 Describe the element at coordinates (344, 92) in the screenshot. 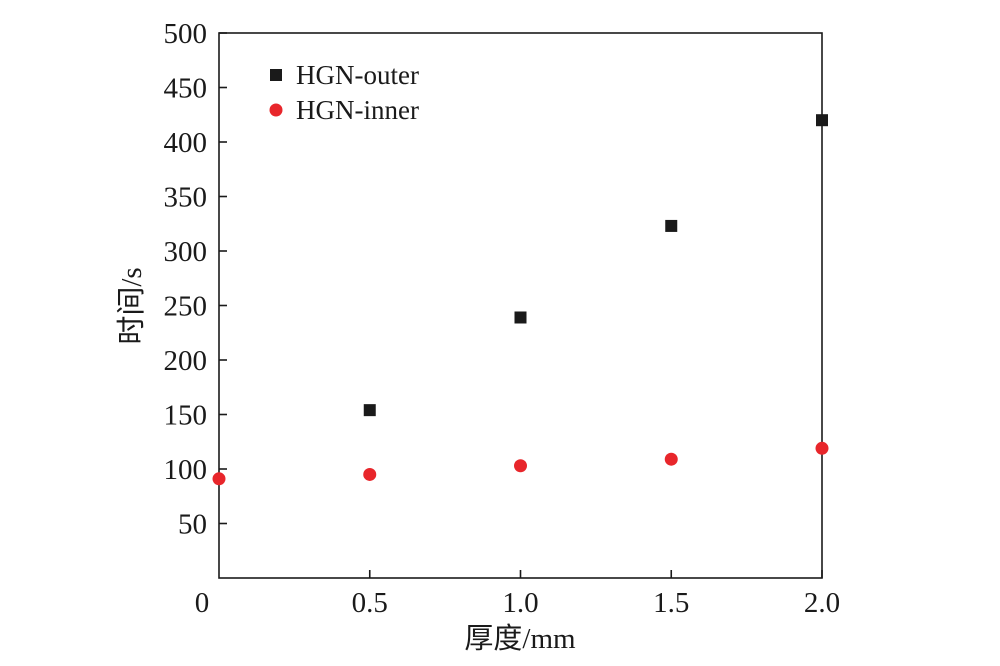

I see `legend: HGN-outer HGN-inner` at that location.